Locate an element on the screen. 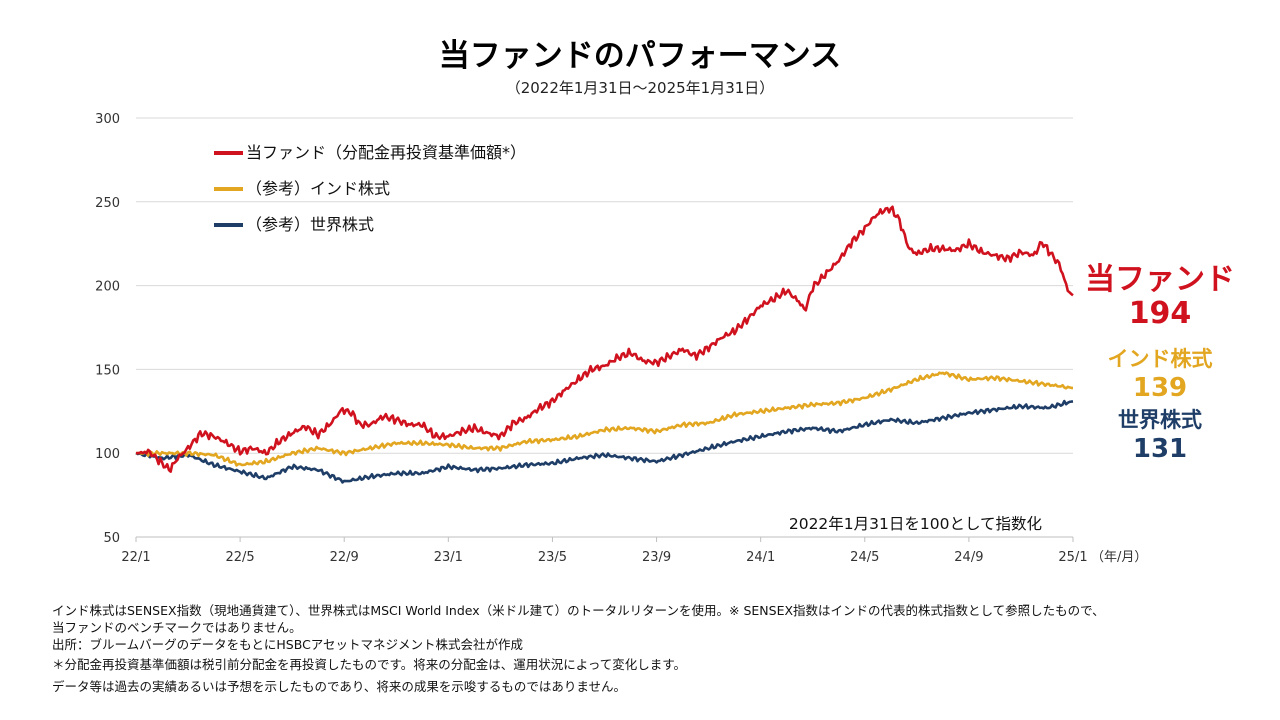 Image resolution: width=1280 pixels, height=720 pixels. x-tick-label: 24/1 is located at coordinates (760, 557).